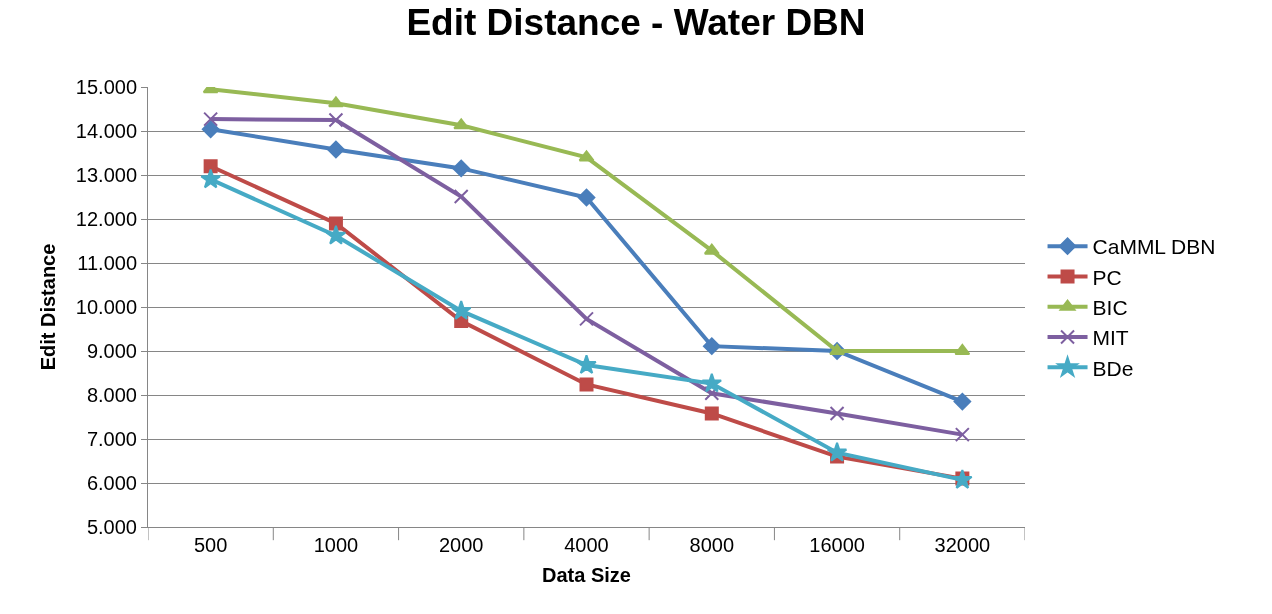 Image resolution: width=1272 pixels, height=614 pixels. What do you see at coordinates (111, 527) in the screenshot?
I see `y-tick-label: 5.000` at bounding box center [111, 527].